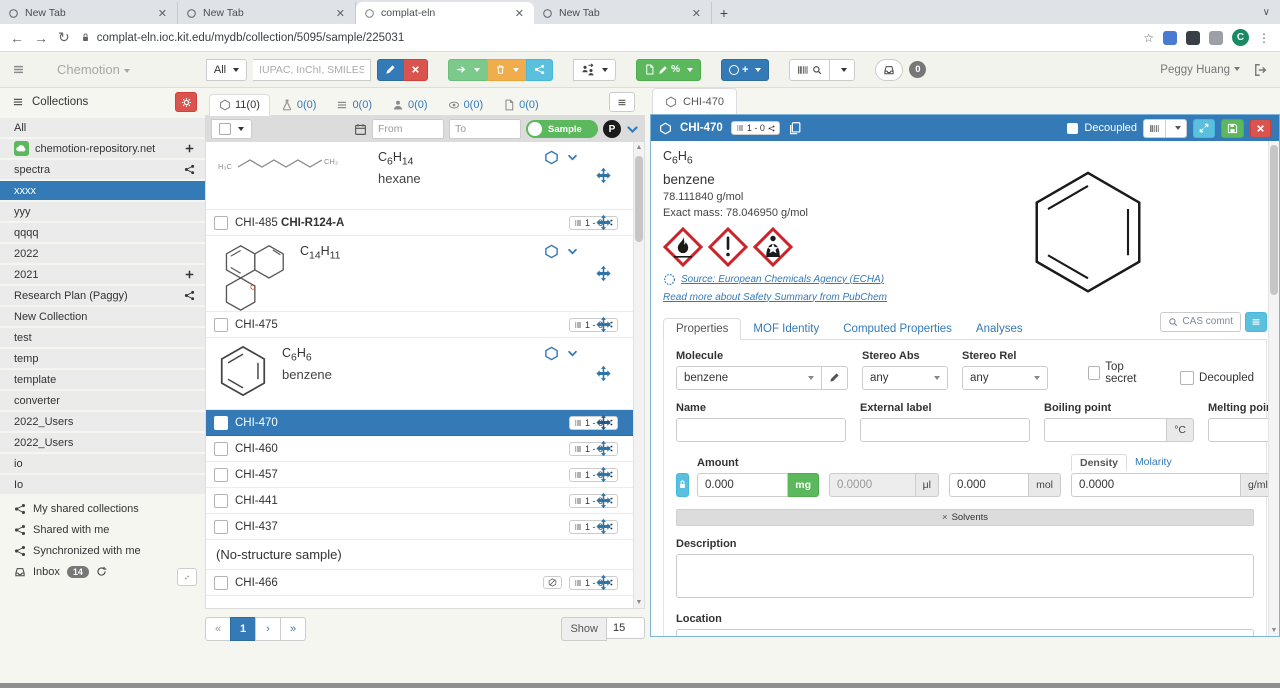 This screenshot has height=688, width=1280. Describe the element at coordinates (669, 69) in the screenshot. I see `report-button: %` at that location.